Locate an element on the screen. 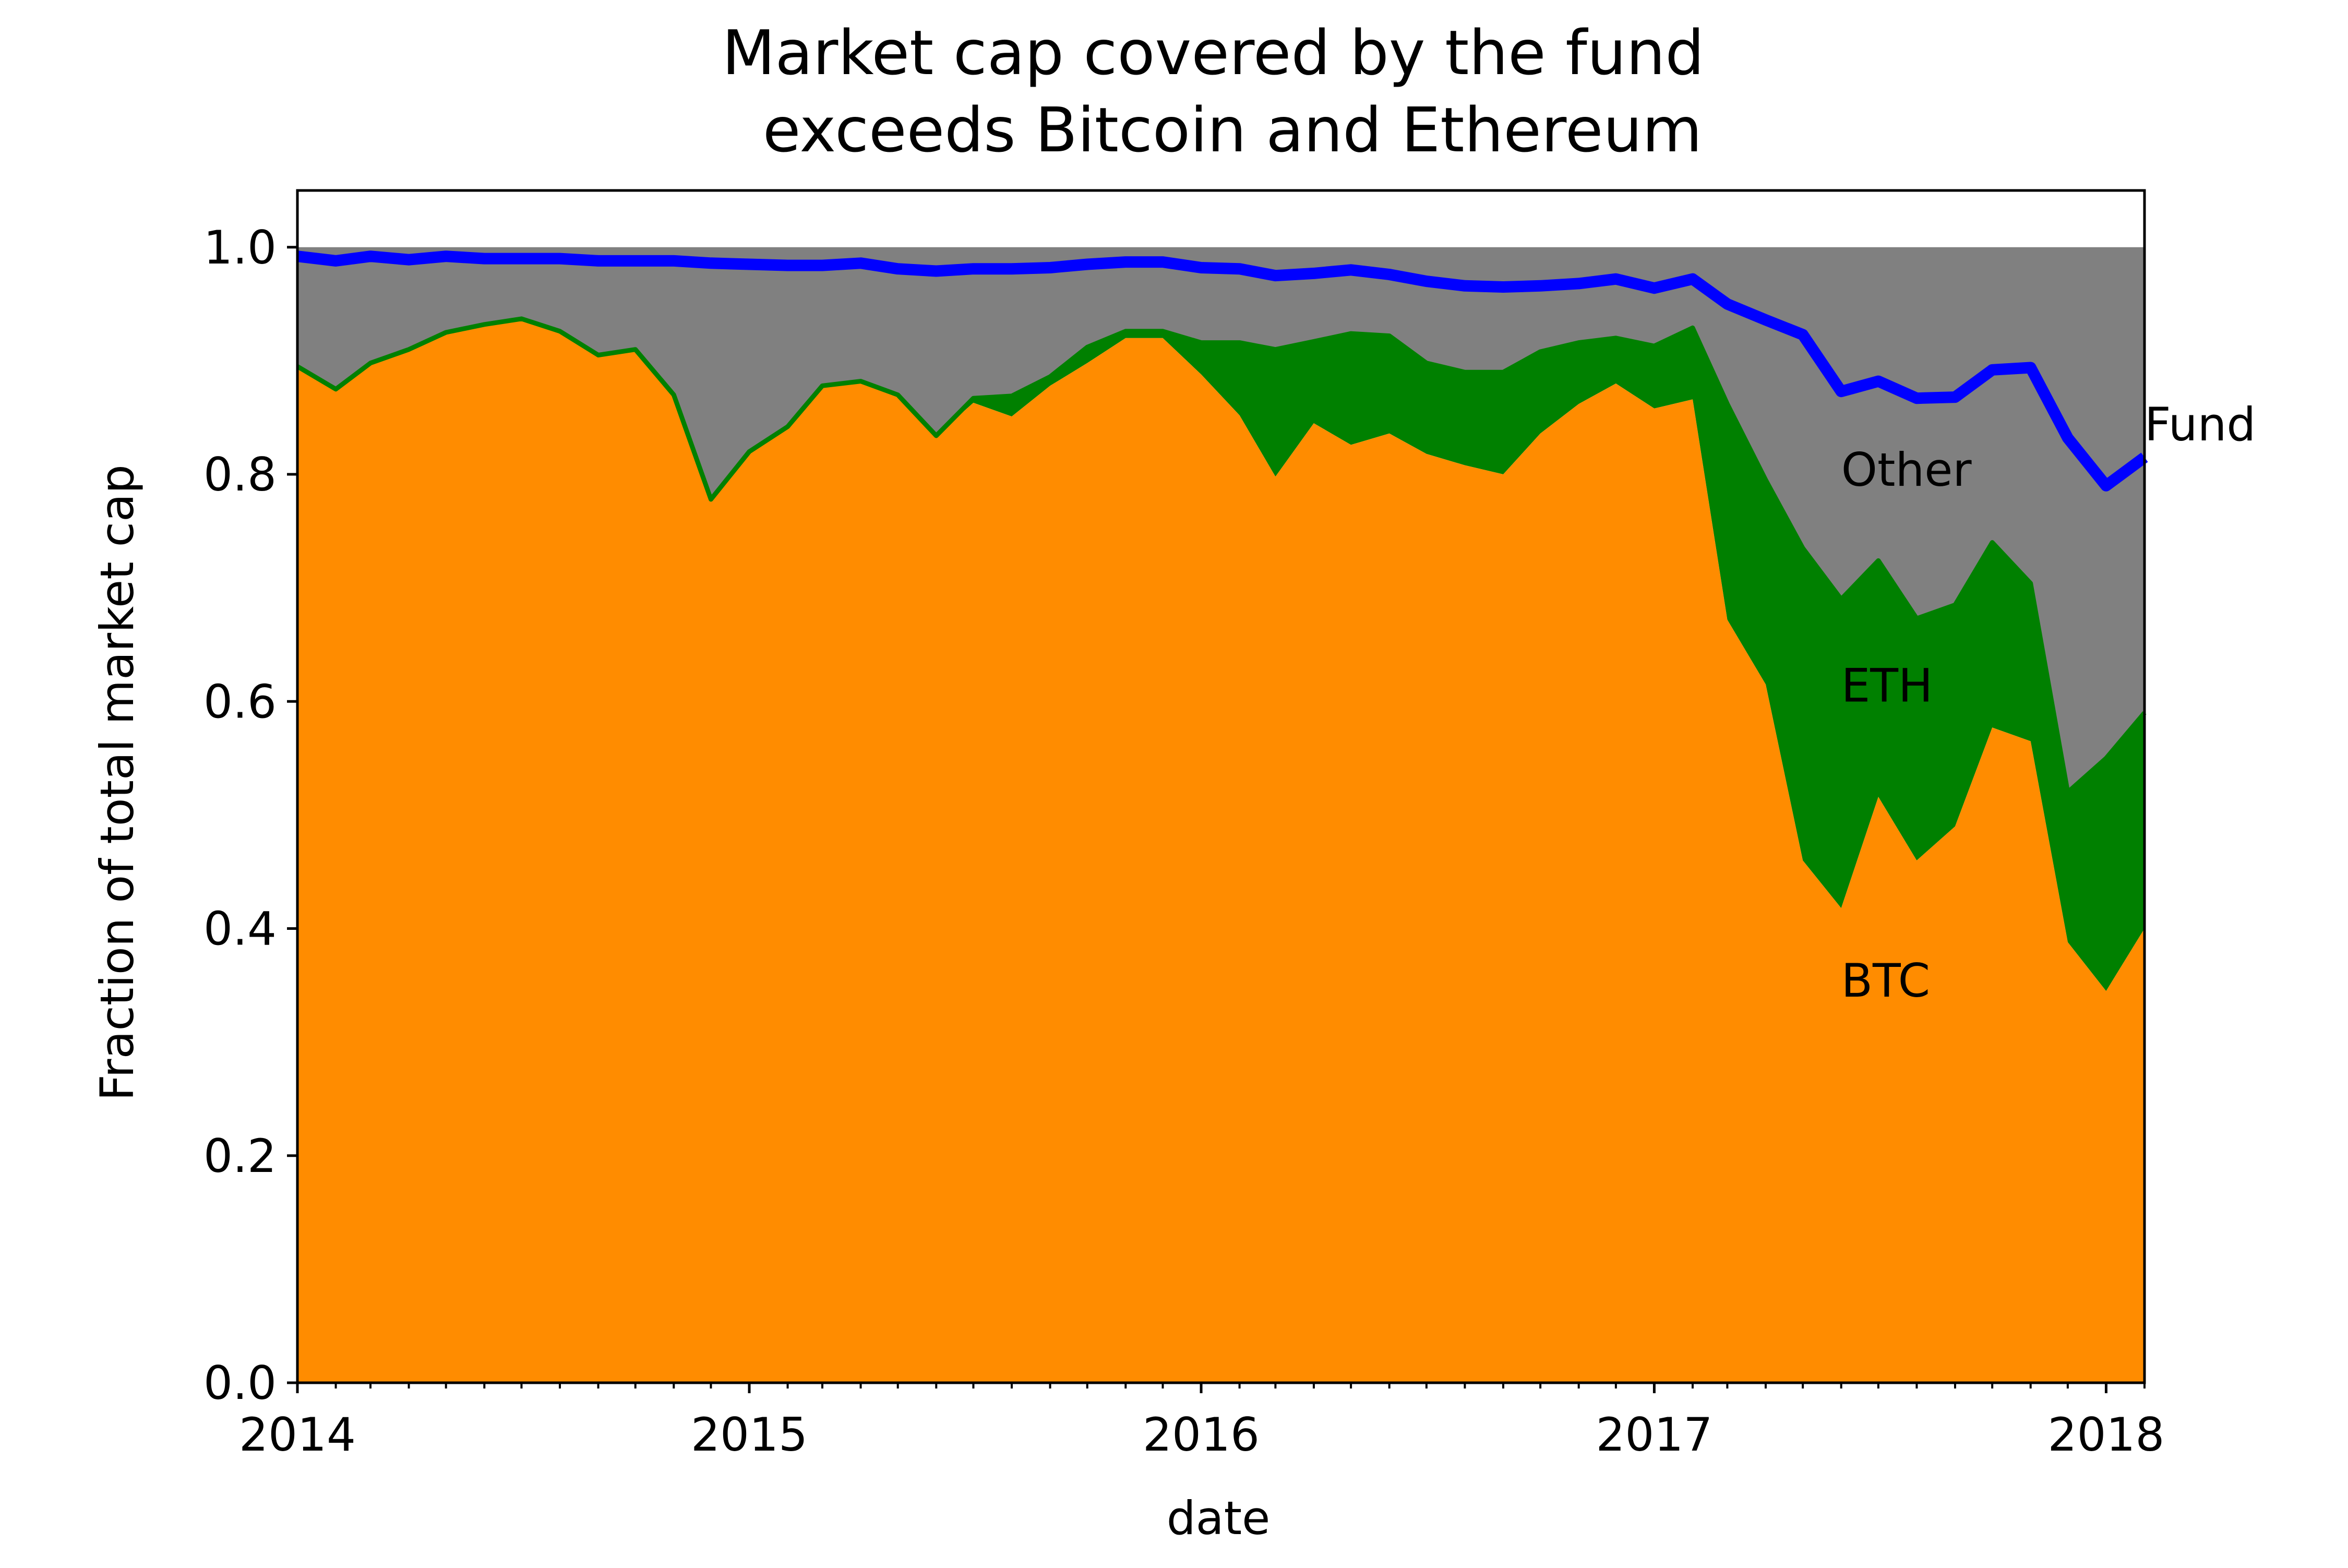 This screenshot has height=1568, width=2348. y-tick-label: 0.2 is located at coordinates (240, 1156).